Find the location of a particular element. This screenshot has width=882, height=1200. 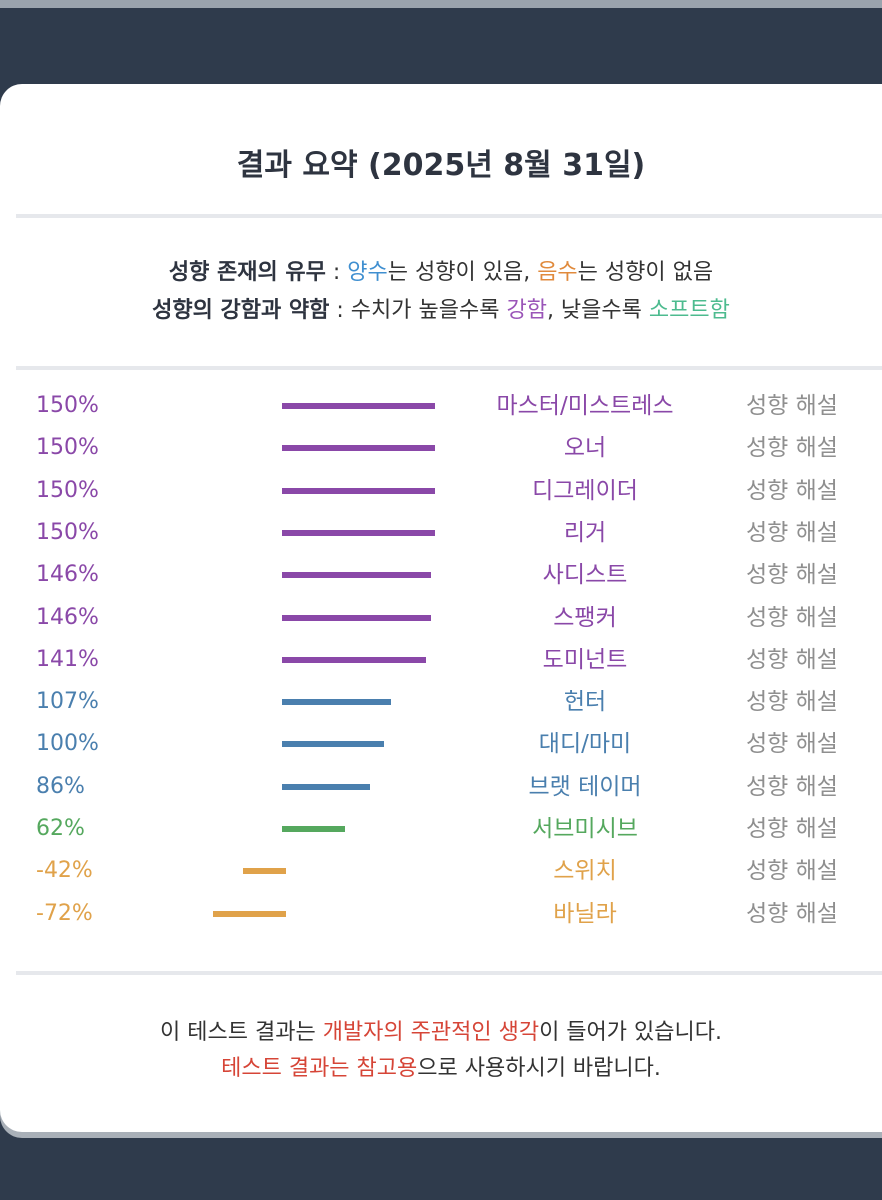

percent-label: 141% is located at coordinates (67, 659).